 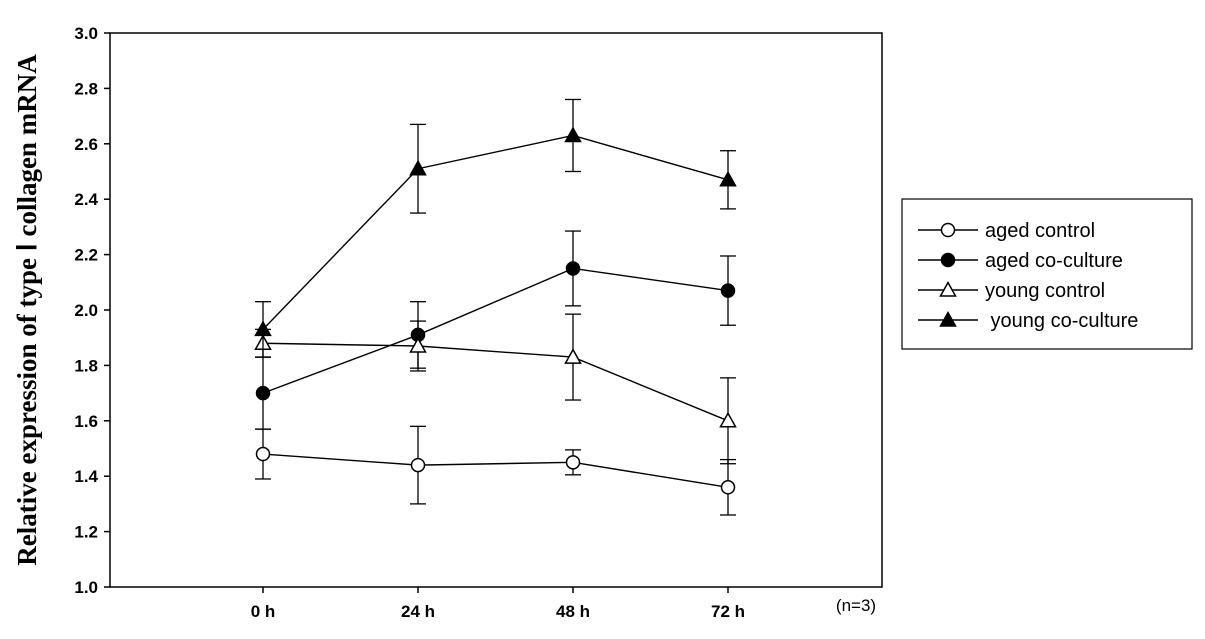 What do you see at coordinates (86, 587) in the screenshot?
I see `y-tick-label: 1.0` at bounding box center [86, 587].